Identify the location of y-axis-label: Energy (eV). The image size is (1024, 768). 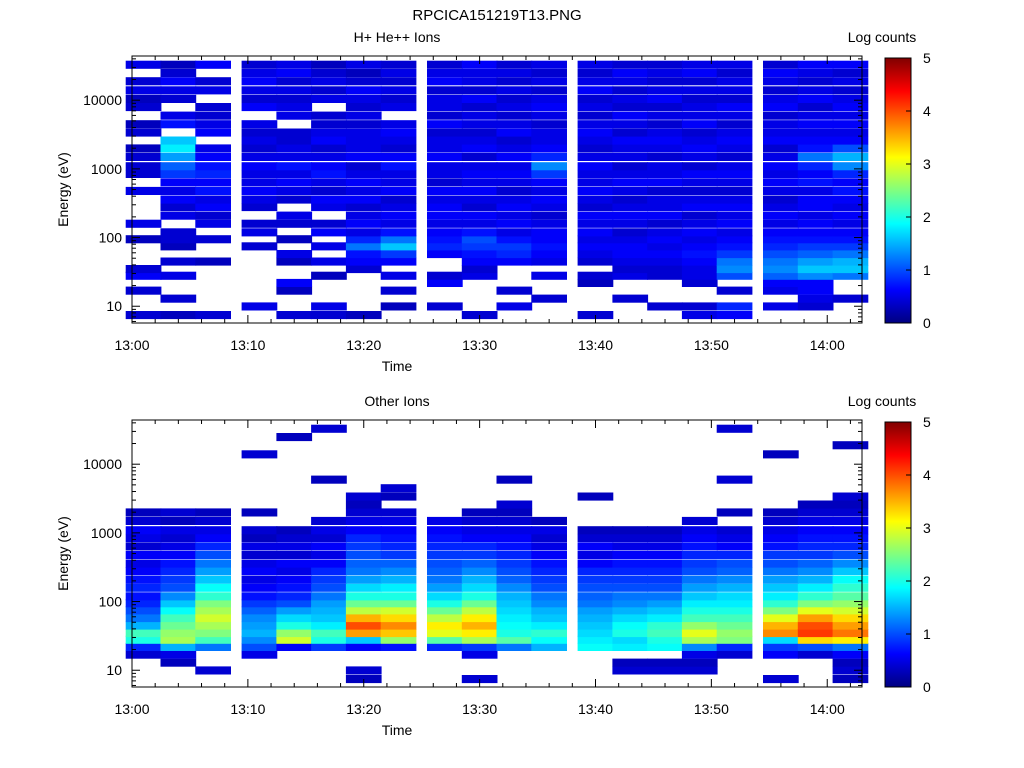
(63, 189).